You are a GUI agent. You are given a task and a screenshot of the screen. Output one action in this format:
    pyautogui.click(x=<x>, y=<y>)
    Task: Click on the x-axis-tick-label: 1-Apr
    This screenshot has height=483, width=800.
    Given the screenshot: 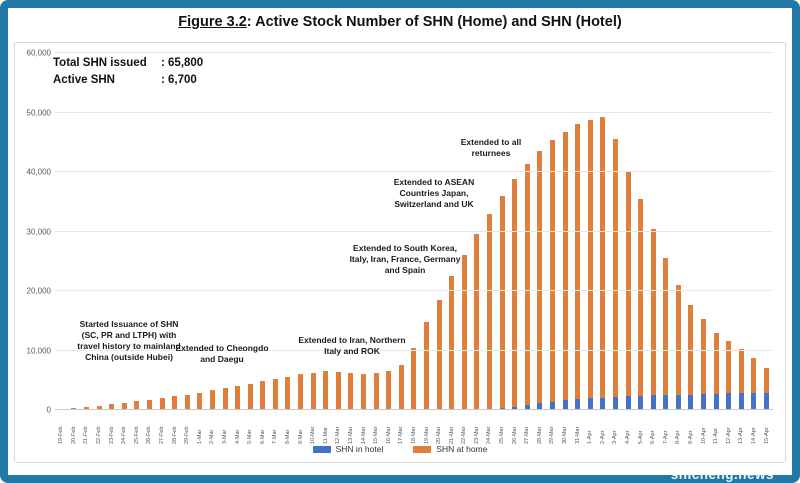 What is the action you would take?
    pyautogui.click(x=590, y=437)
    